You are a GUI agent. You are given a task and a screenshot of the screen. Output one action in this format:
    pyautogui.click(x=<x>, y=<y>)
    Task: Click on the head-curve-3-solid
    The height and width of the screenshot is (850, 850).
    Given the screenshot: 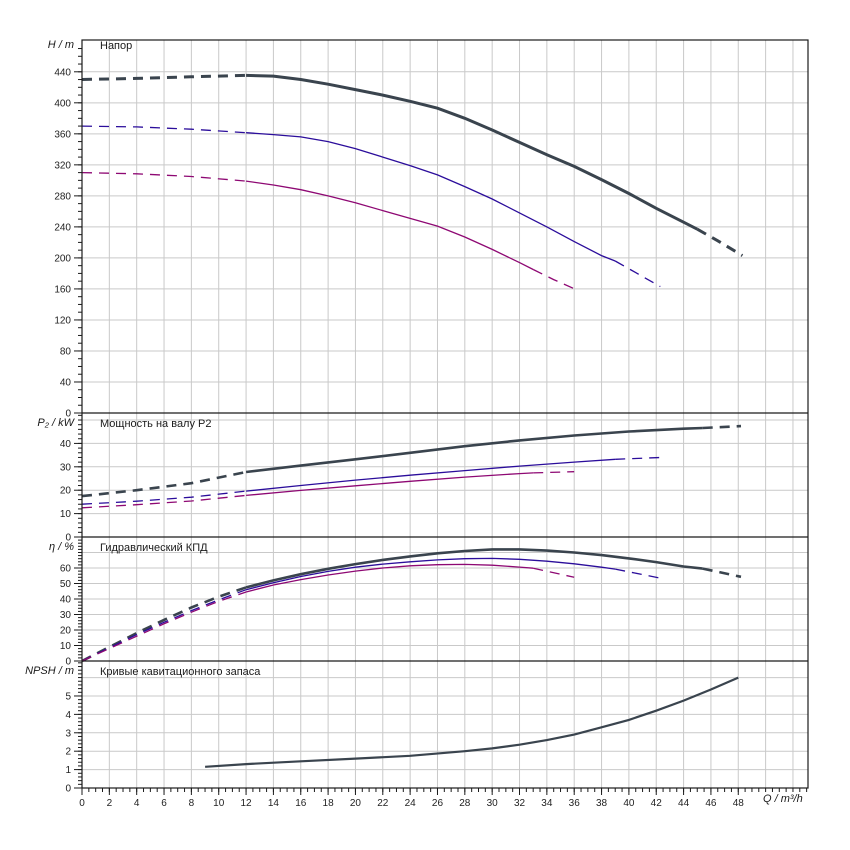 What is the action you would take?
    pyautogui.click(x=390, y=225)
    